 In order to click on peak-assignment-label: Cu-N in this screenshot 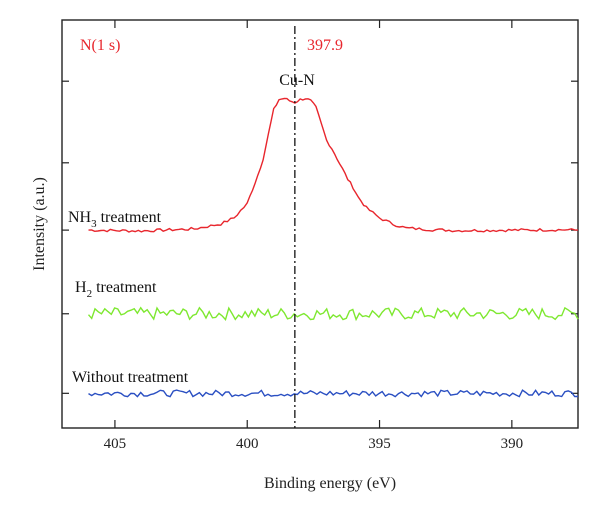, I will do `click(297, 80)`.